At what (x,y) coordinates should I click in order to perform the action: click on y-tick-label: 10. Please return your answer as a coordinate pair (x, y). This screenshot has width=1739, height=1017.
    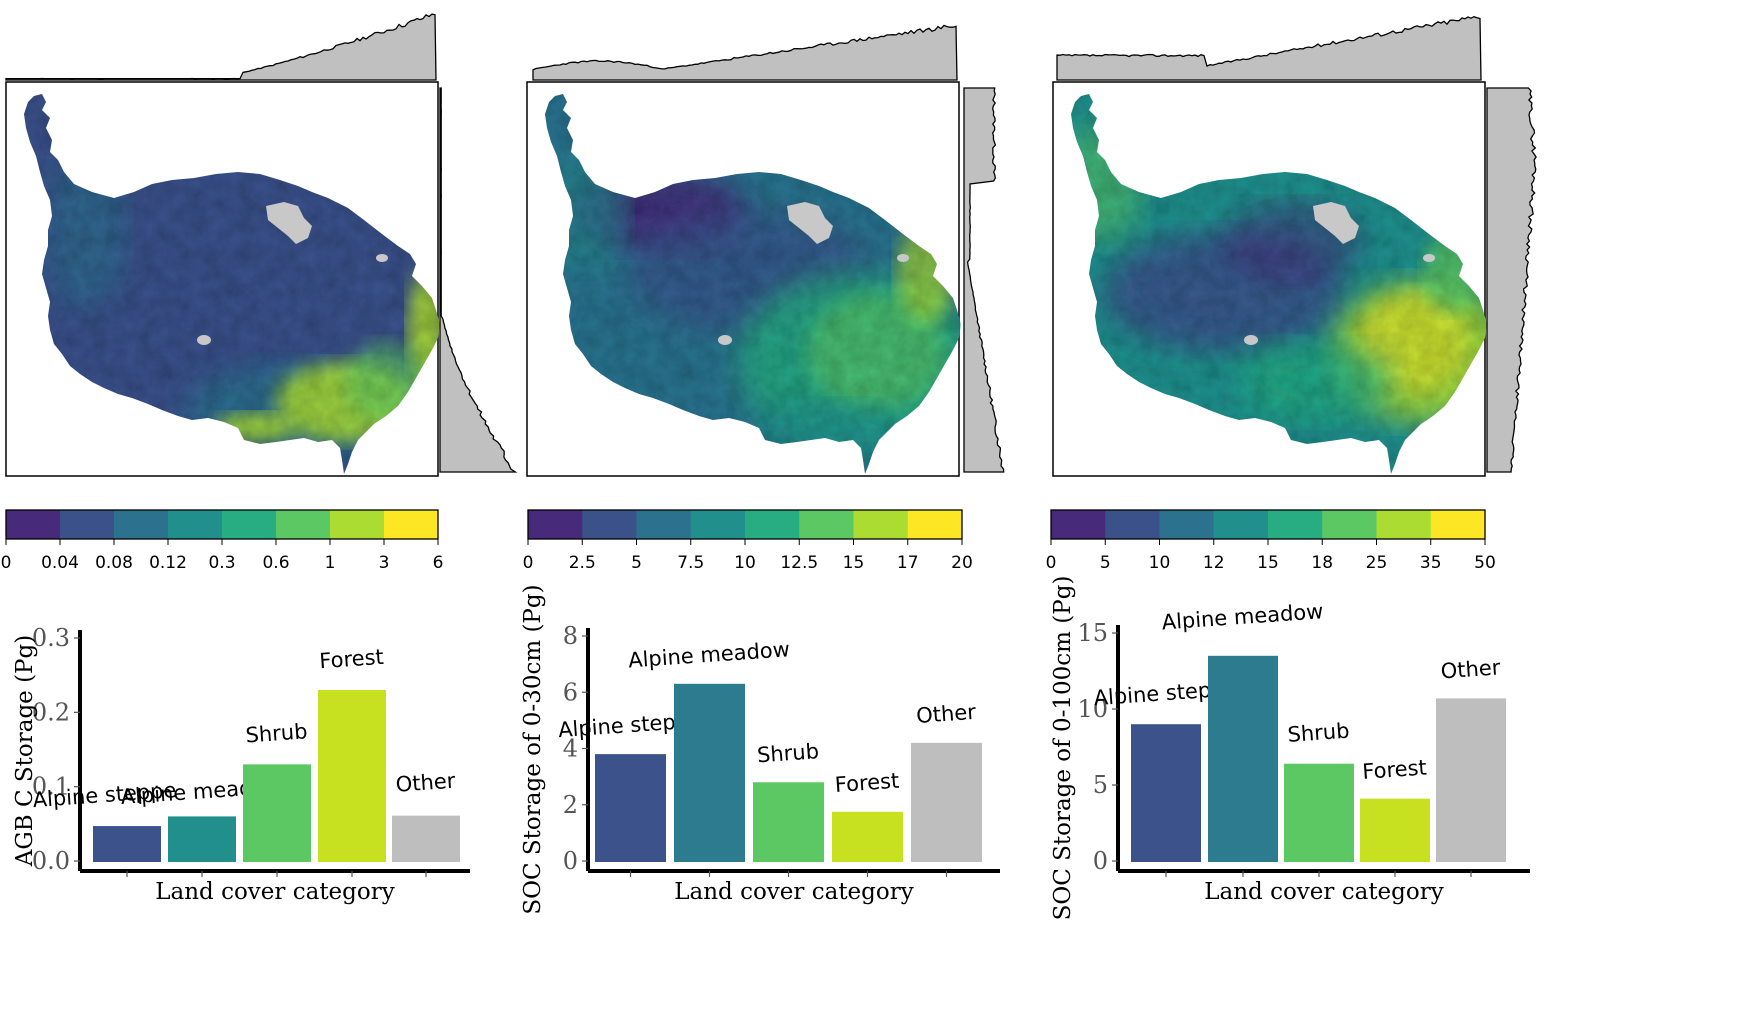
    Looking at the image, I should click on (1092, 709).